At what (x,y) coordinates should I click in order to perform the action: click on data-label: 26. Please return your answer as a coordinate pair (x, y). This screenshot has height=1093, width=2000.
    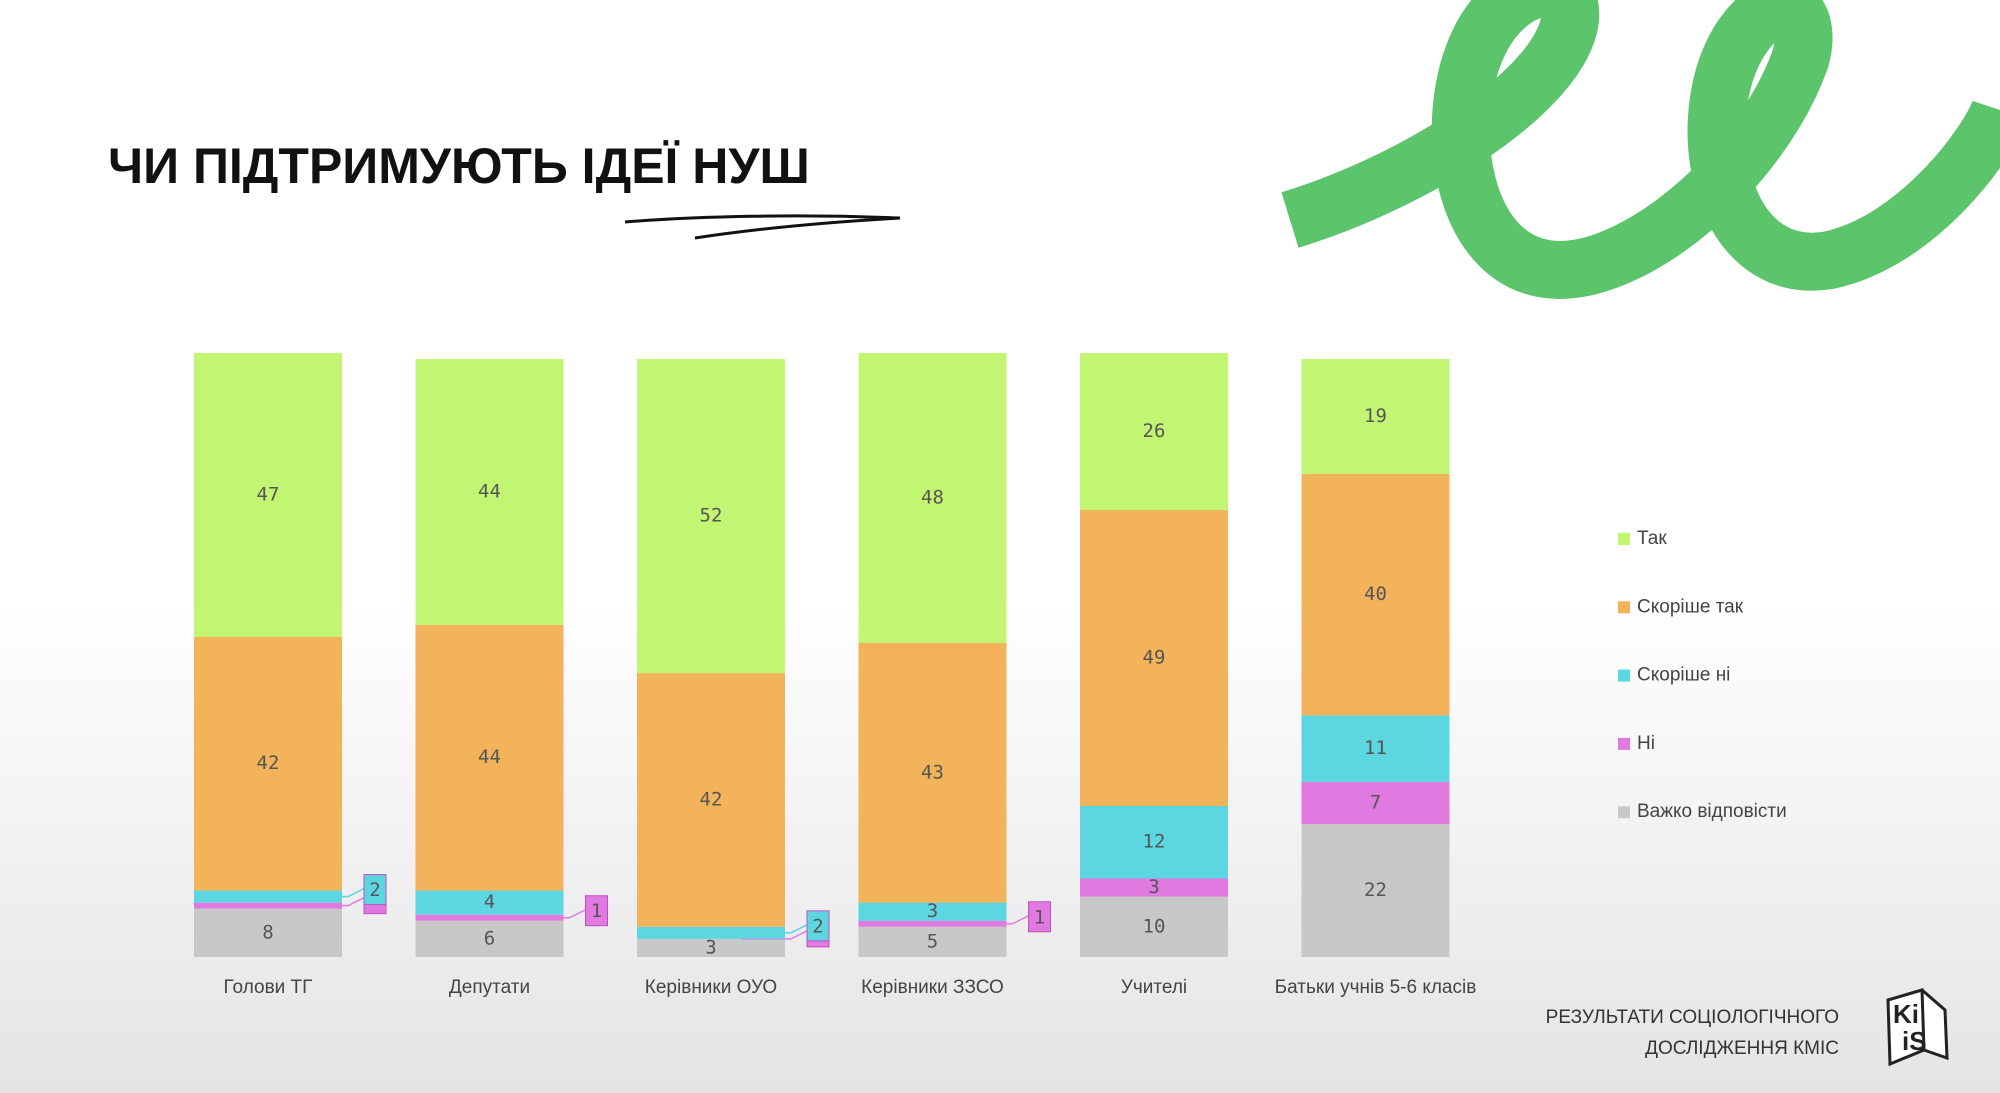
    Looking at the image, I should click on (1154, 431).